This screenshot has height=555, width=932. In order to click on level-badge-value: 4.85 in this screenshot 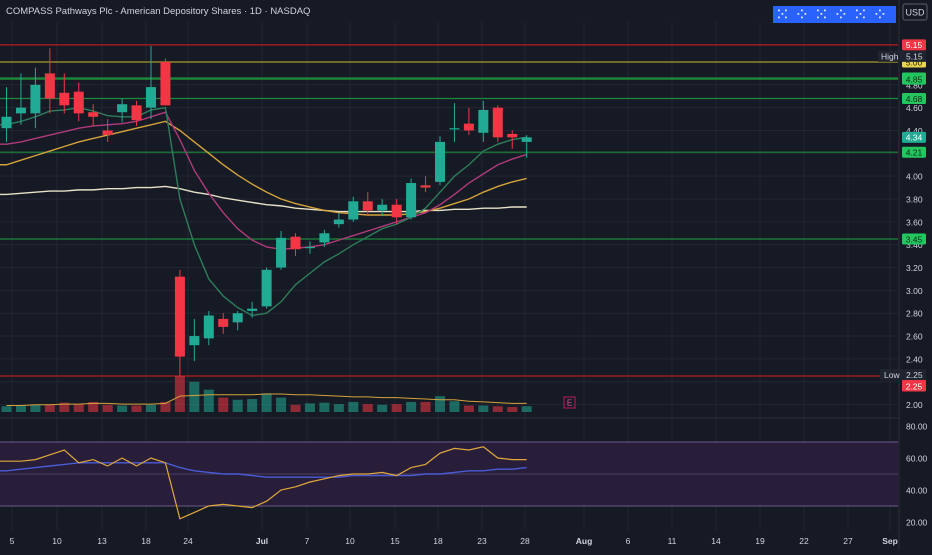, I will do `click(914, 79)`.